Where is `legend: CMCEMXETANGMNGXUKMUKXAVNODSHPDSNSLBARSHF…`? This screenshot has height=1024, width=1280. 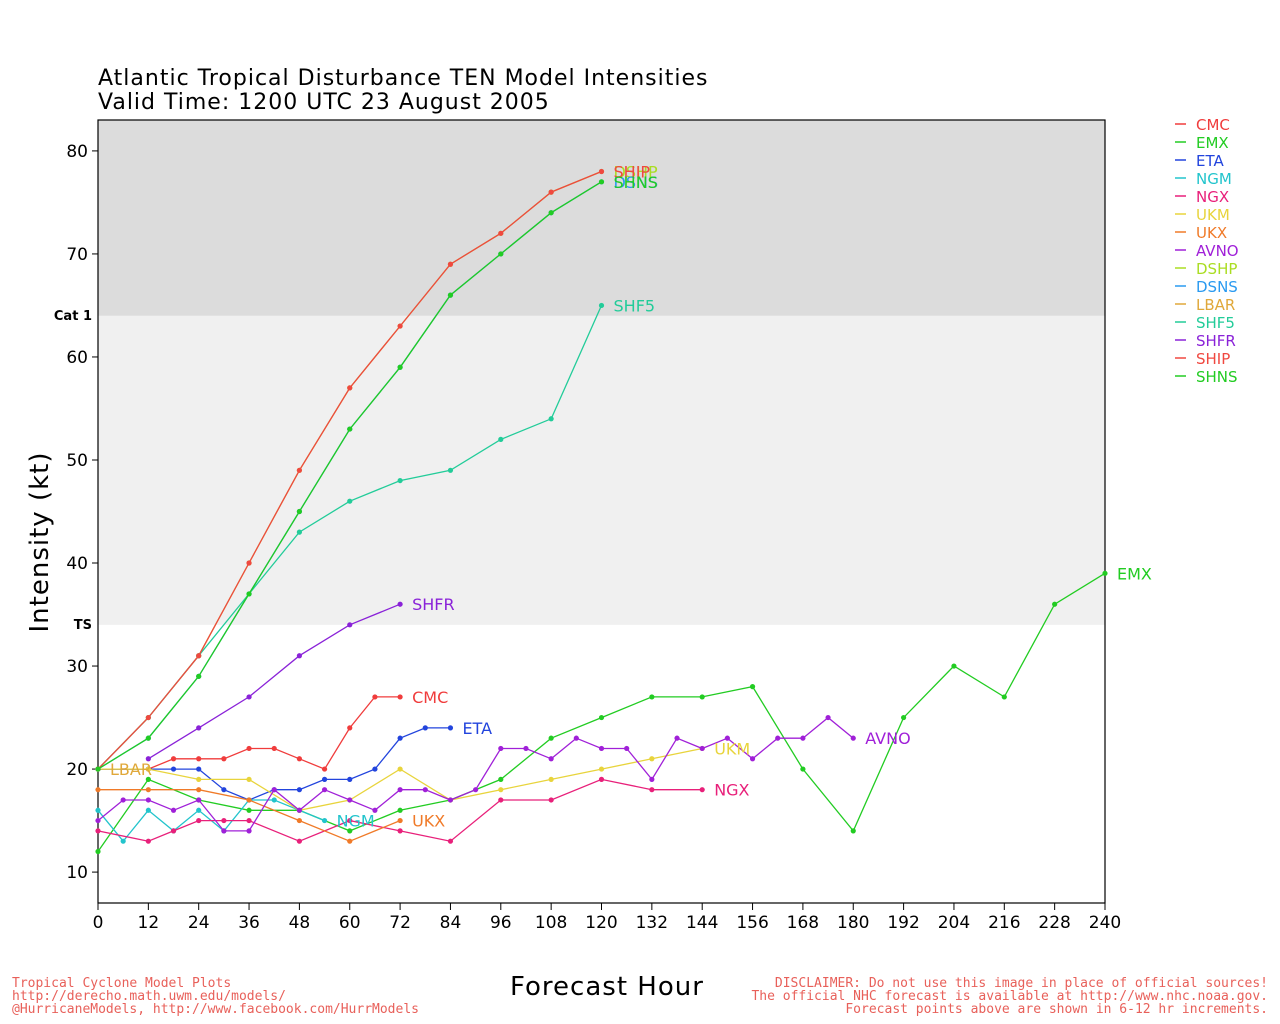 legend: CMCEMXETANGMNGXUKMUKXAVNODSHPDSNSLBARSHF… is located at coordinates (1207, 251).